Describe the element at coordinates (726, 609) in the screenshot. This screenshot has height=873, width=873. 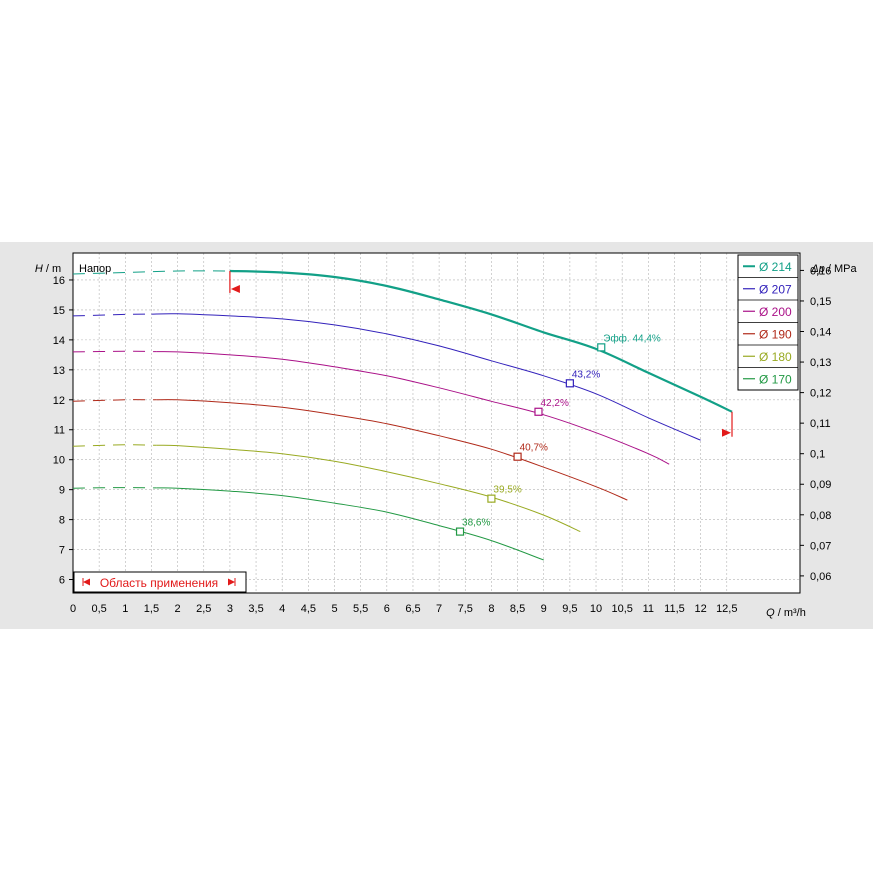
I see `x-tick-label: 12,5` at that location.